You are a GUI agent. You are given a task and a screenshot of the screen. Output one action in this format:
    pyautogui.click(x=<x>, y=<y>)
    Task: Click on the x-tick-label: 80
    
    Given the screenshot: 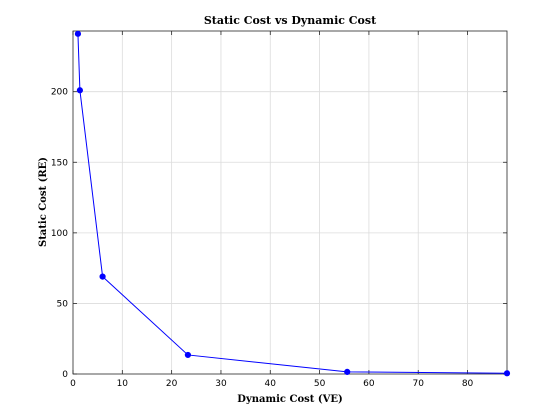 What is the action you would take?
    pyautogui.click(x=468, y=384)
    